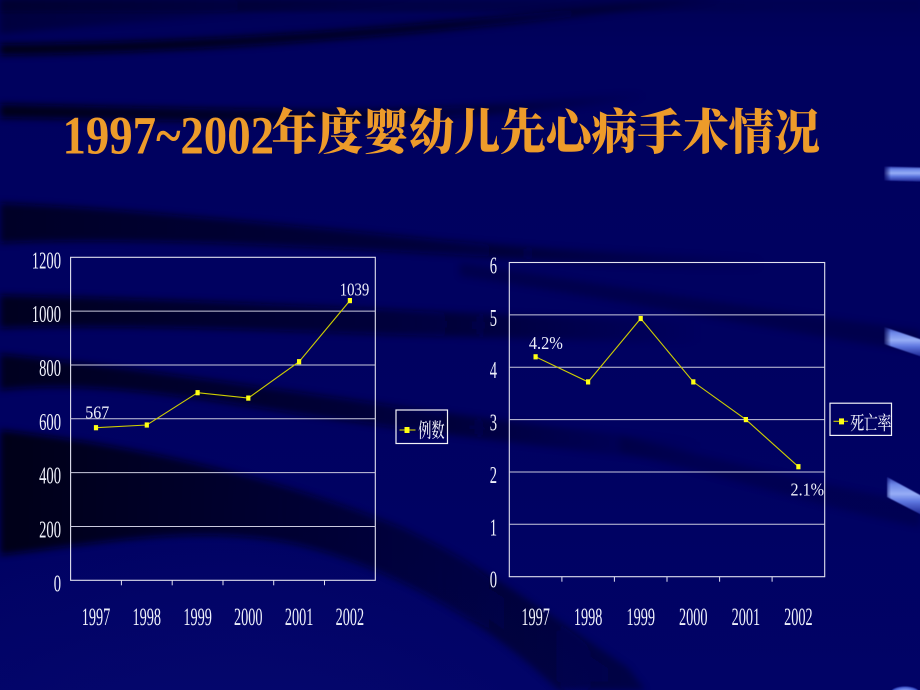 This screenshot has height=690, width=920. Describe the element at coordinates (46, 314) in the screenshot. I see `svg-text: 1000` at that location.